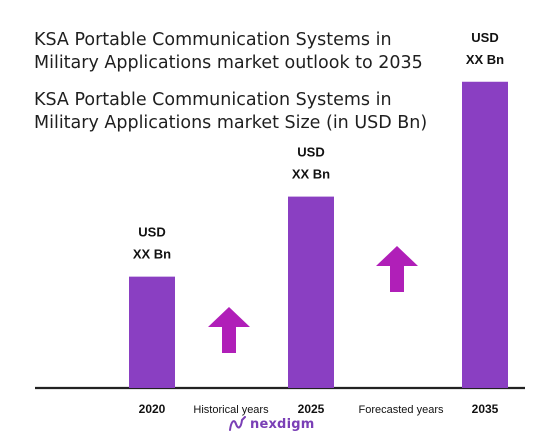  I want to click on x-tick-label-2035: 2035, so click(485, 409).